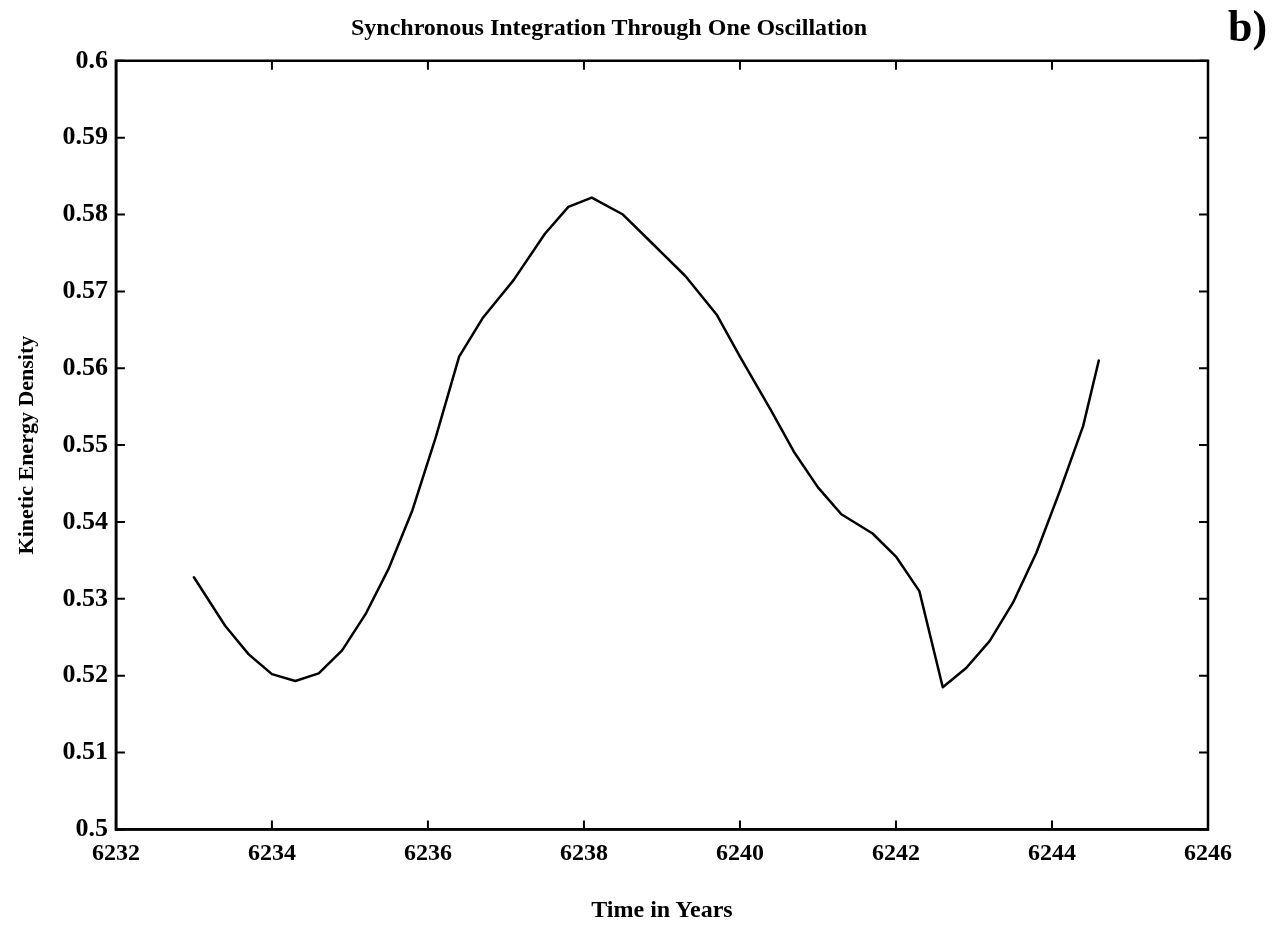  I want to click on x-axis-title: Time in Years, so click(662, 908).